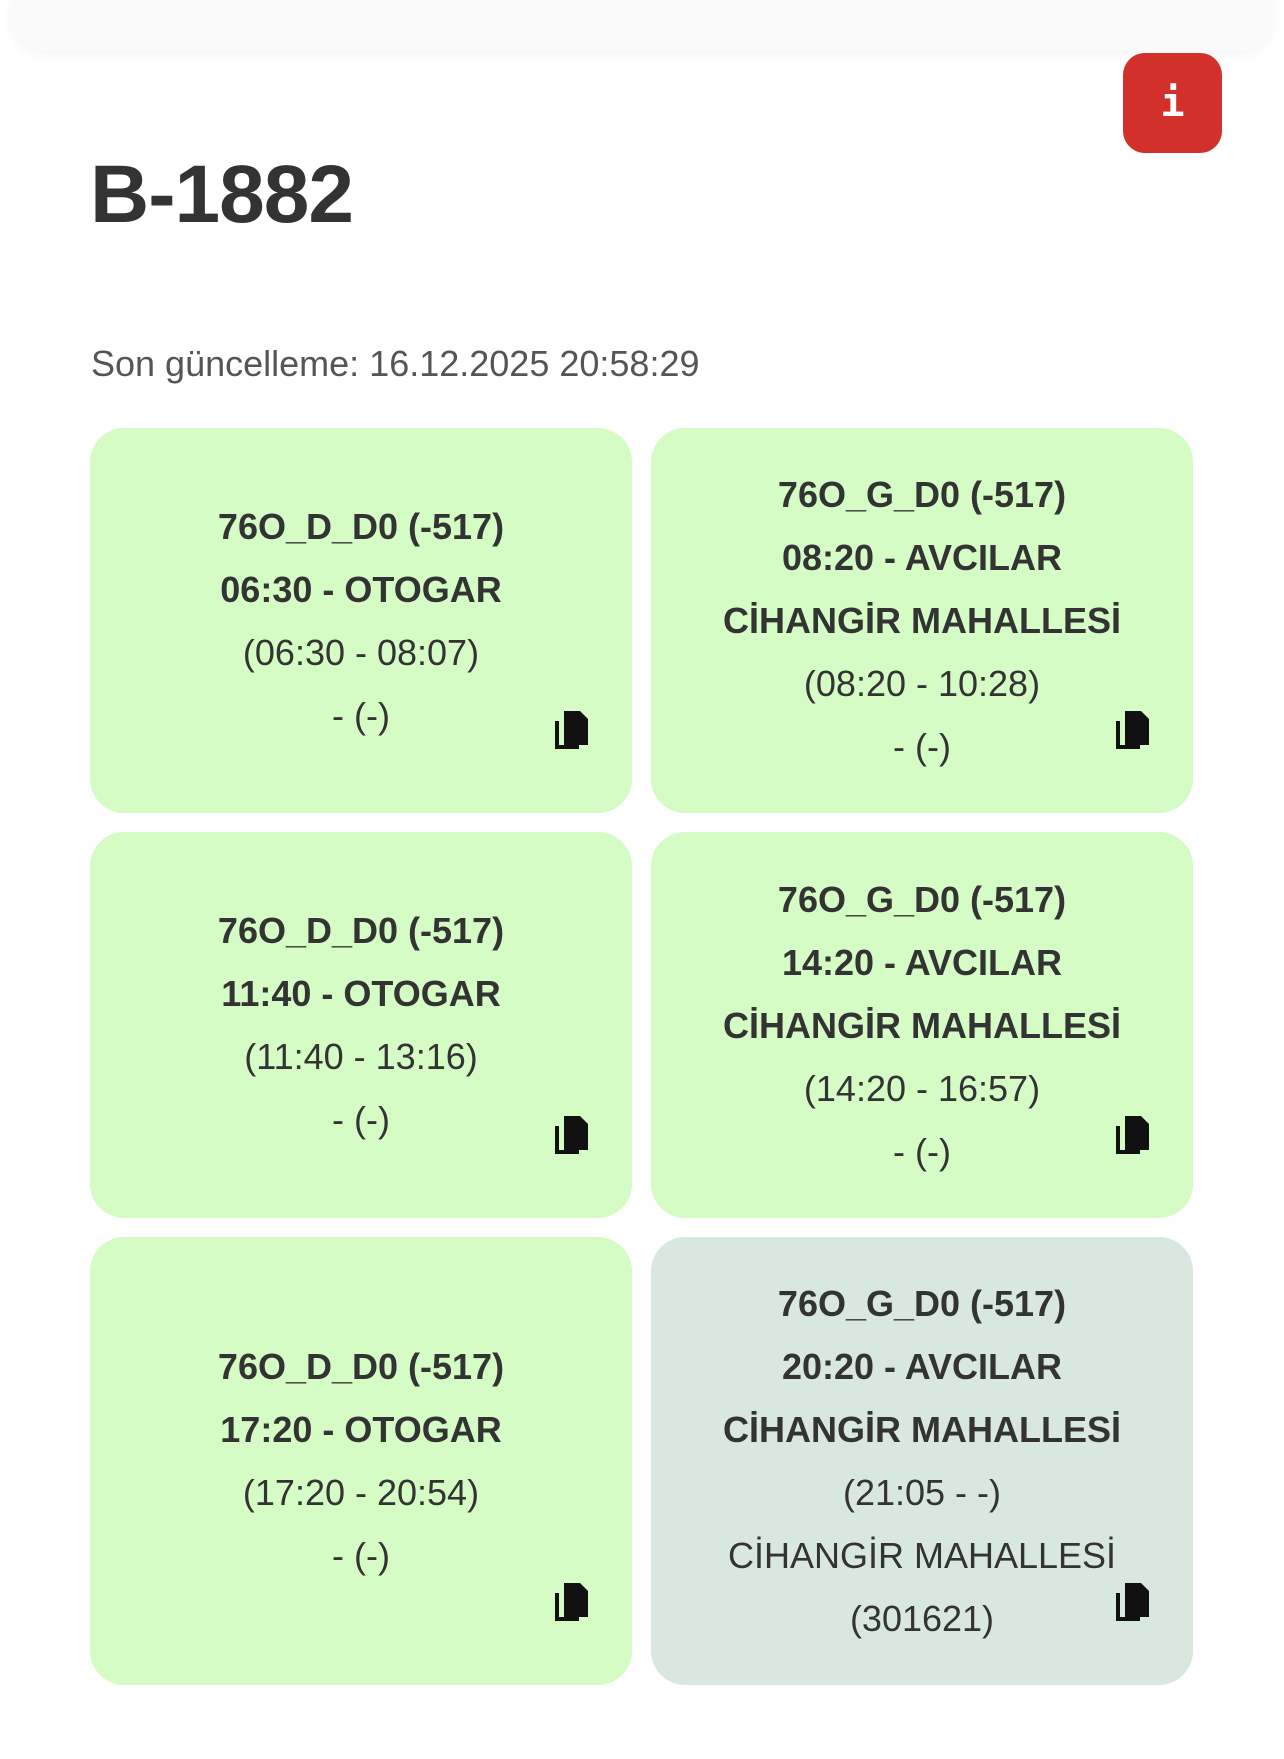 Image resolution: width=1284 pixels, height=1759 pixels. I want to click on page-title: B-1882, so click(222, 194).